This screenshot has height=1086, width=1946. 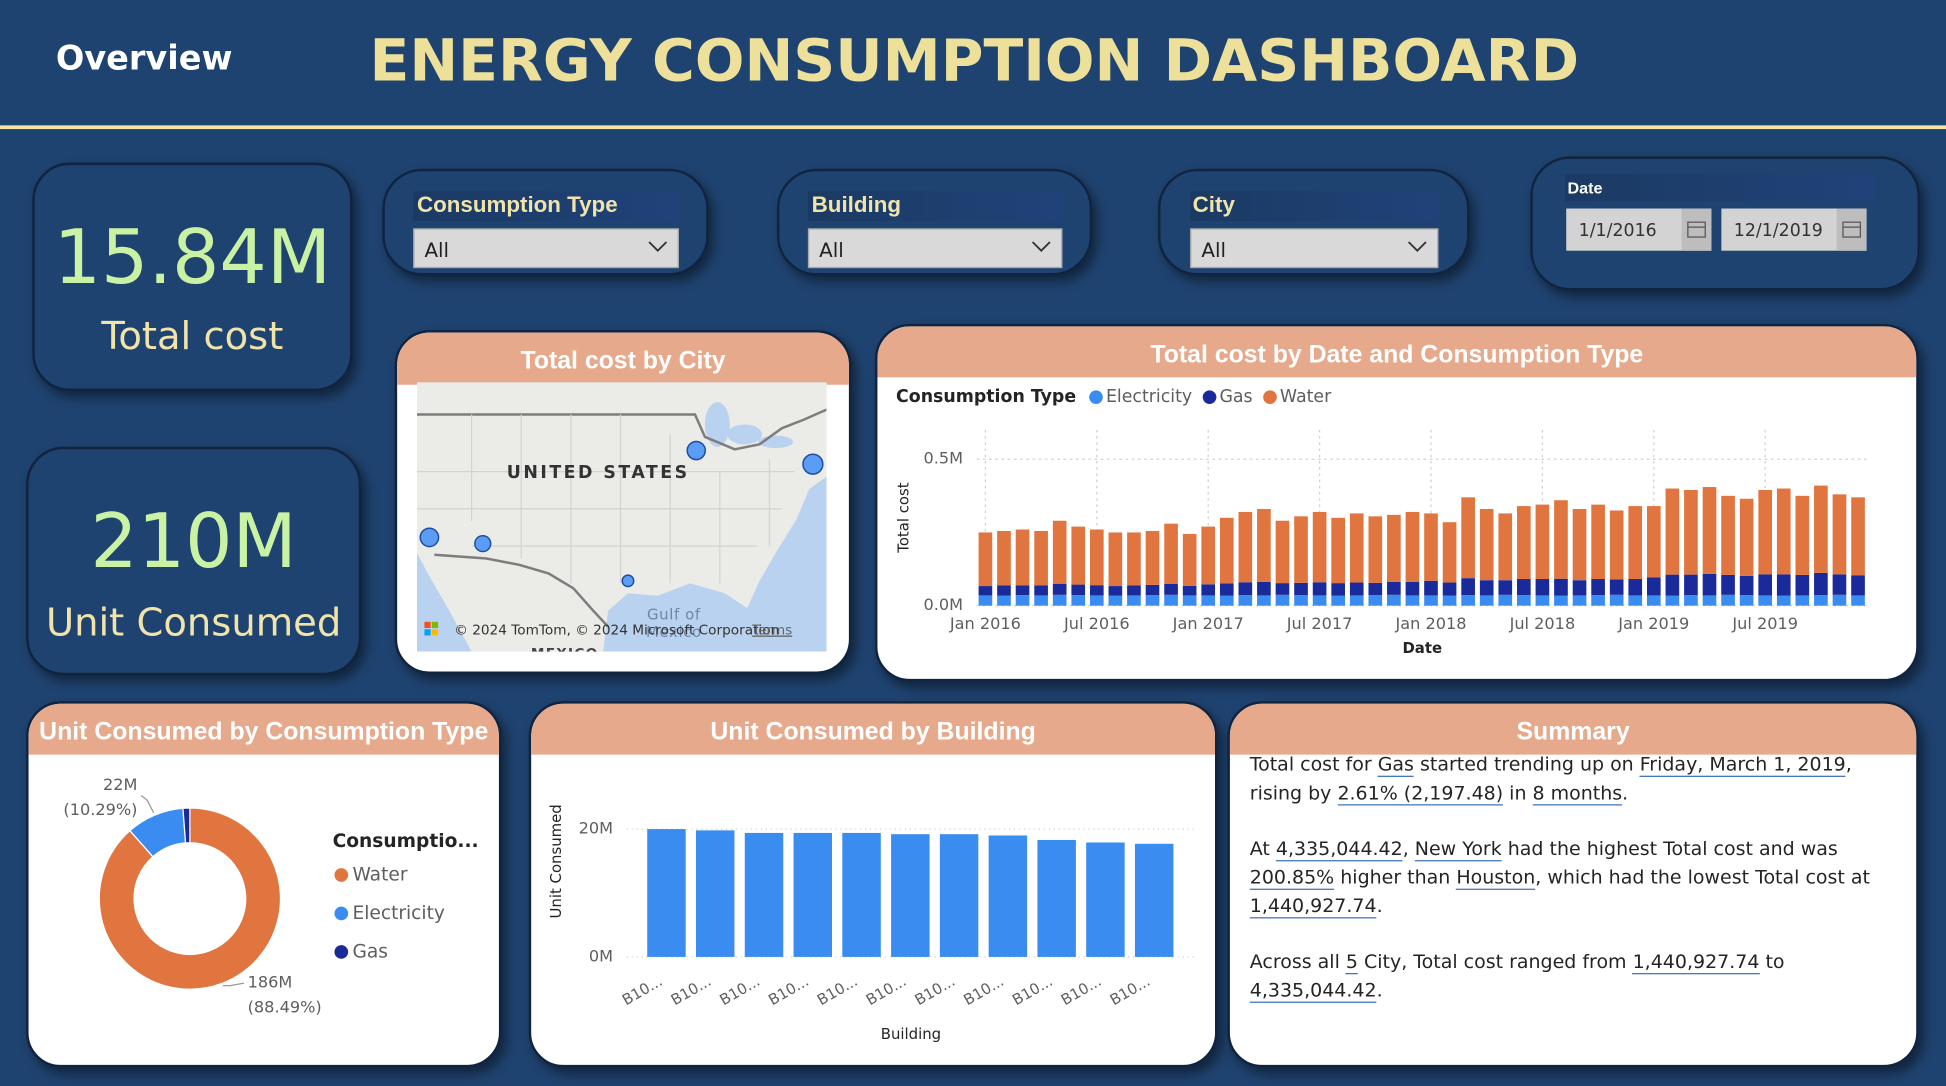 I want to click on card-title: Unit Consumed by Consumption Type, so click(x=263, y=729).